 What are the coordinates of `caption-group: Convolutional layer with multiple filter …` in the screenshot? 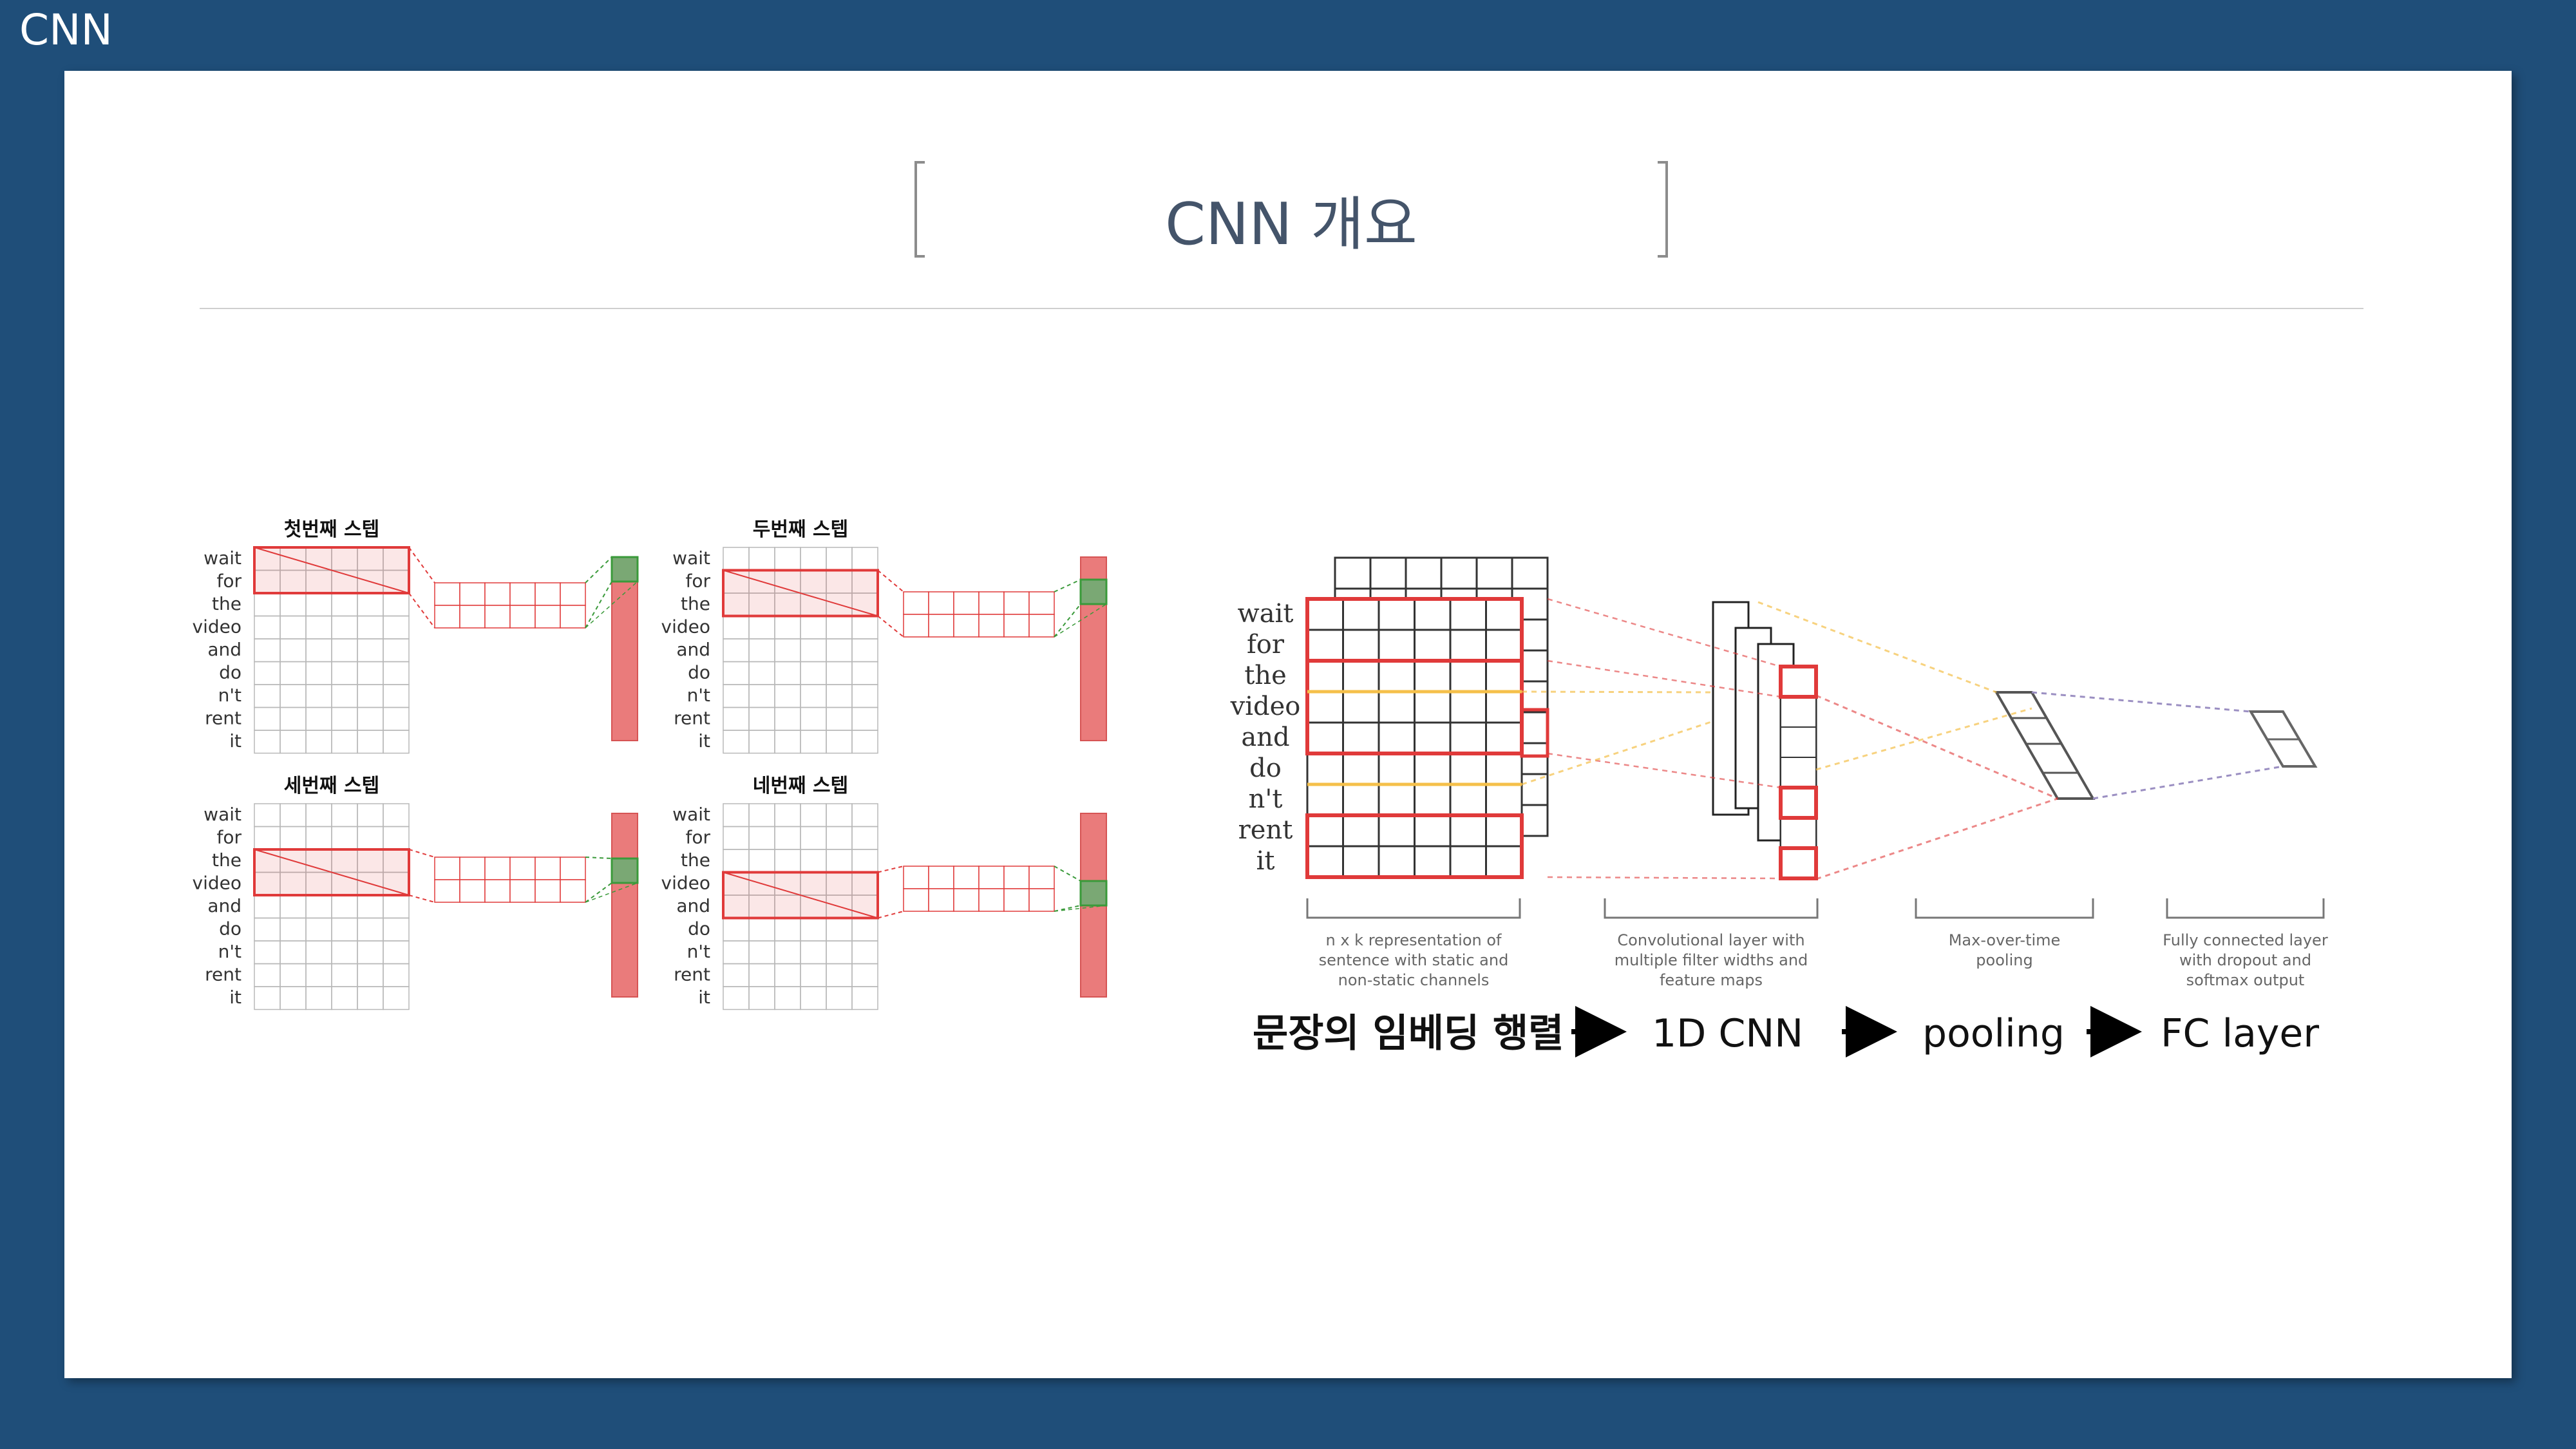 It's located at (1711, 943).